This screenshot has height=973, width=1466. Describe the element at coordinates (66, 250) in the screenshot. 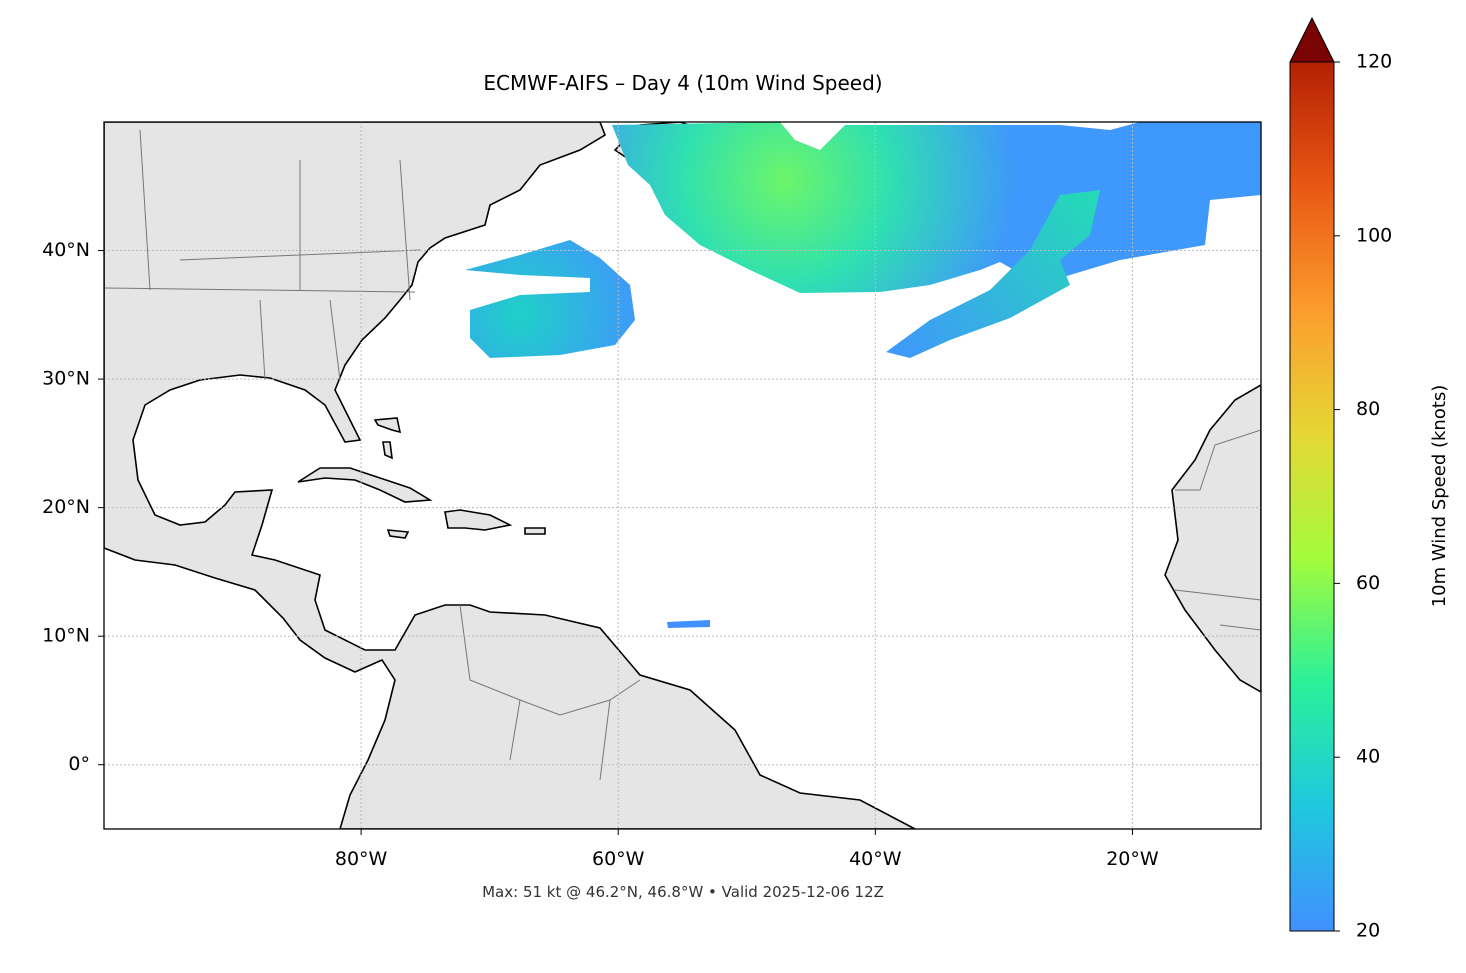

I see `y-tick-label: 40°N` at that location.